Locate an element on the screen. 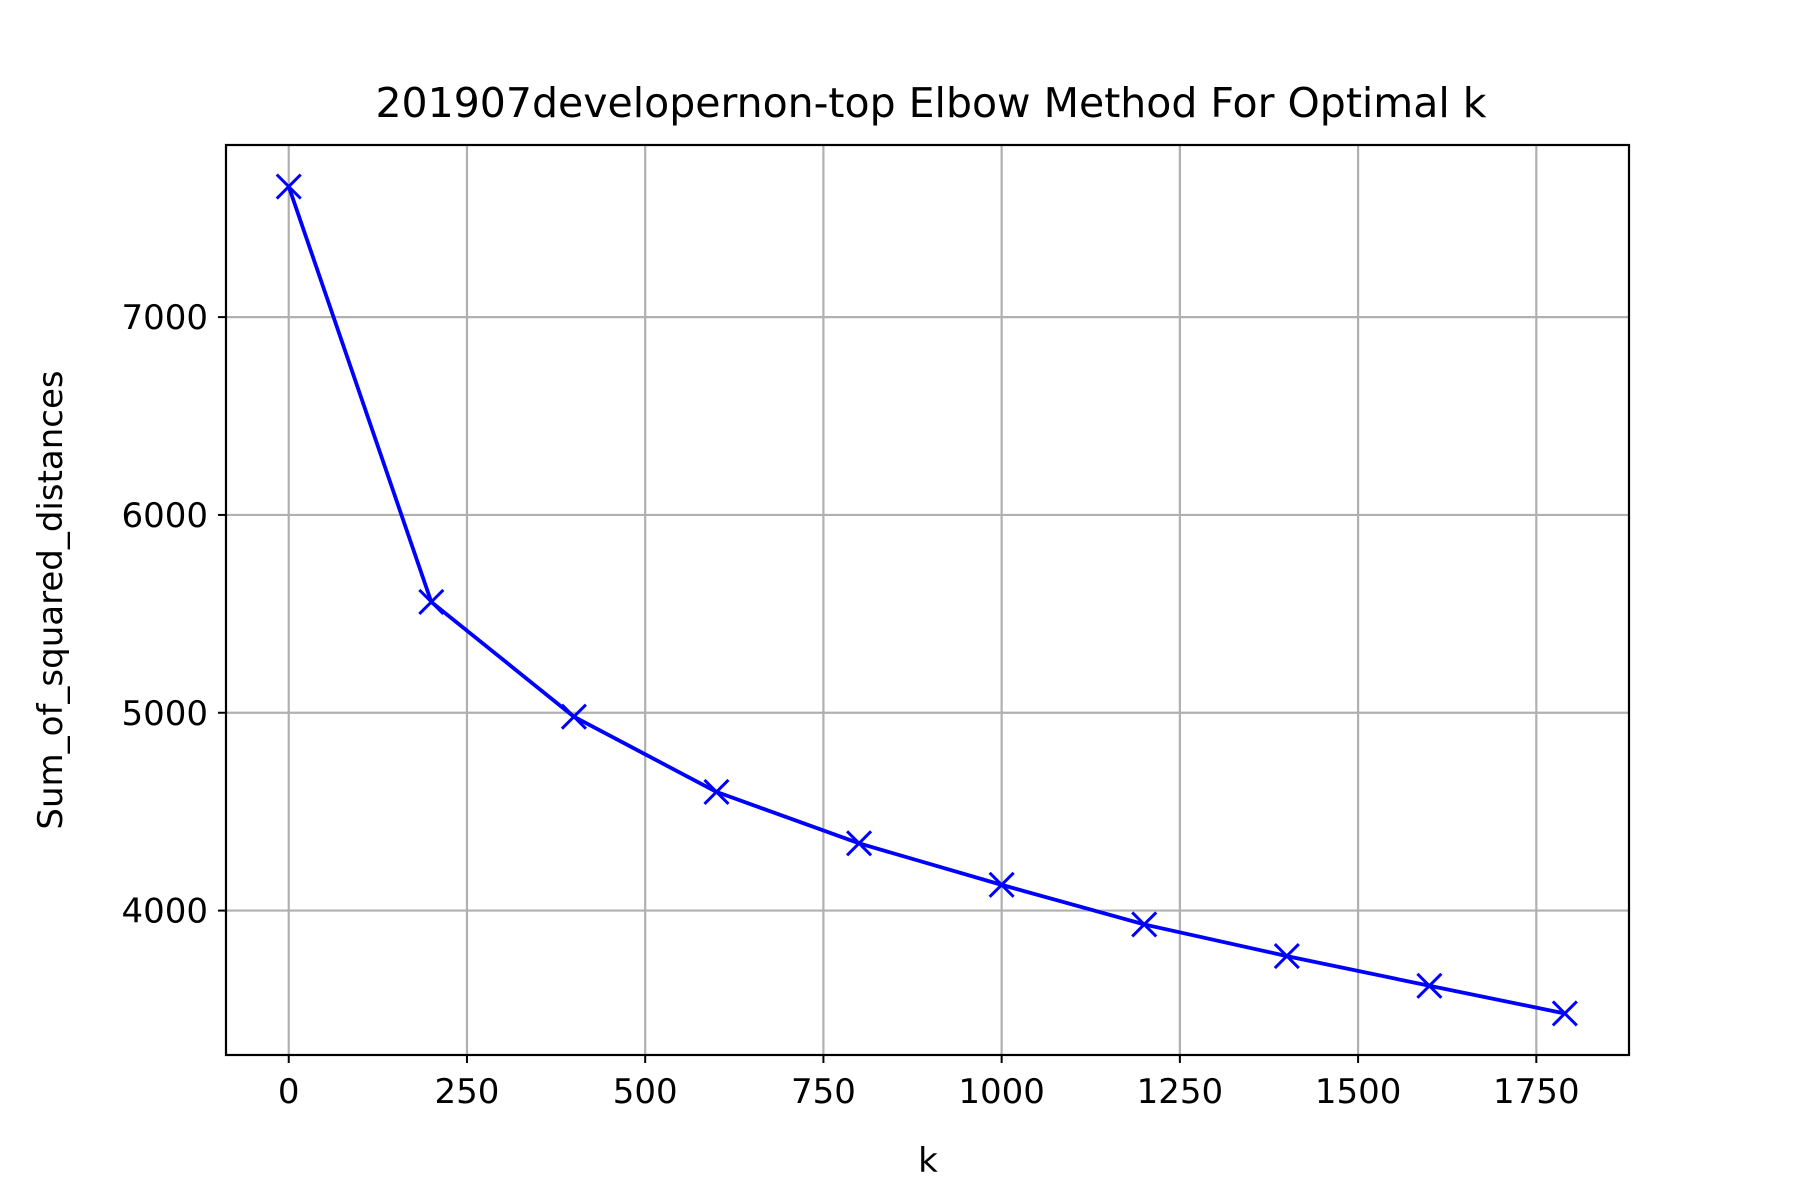 This screenshot has width=1800, height=1200. x-tick-label: 500 is located at coordinates (645, 1092).